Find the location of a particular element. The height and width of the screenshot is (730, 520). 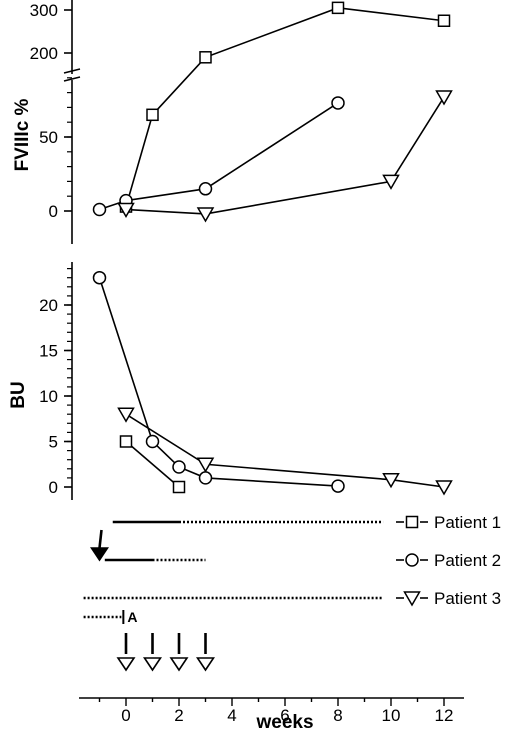

x-tick-label: 8 is located at coordinates (337, 715).